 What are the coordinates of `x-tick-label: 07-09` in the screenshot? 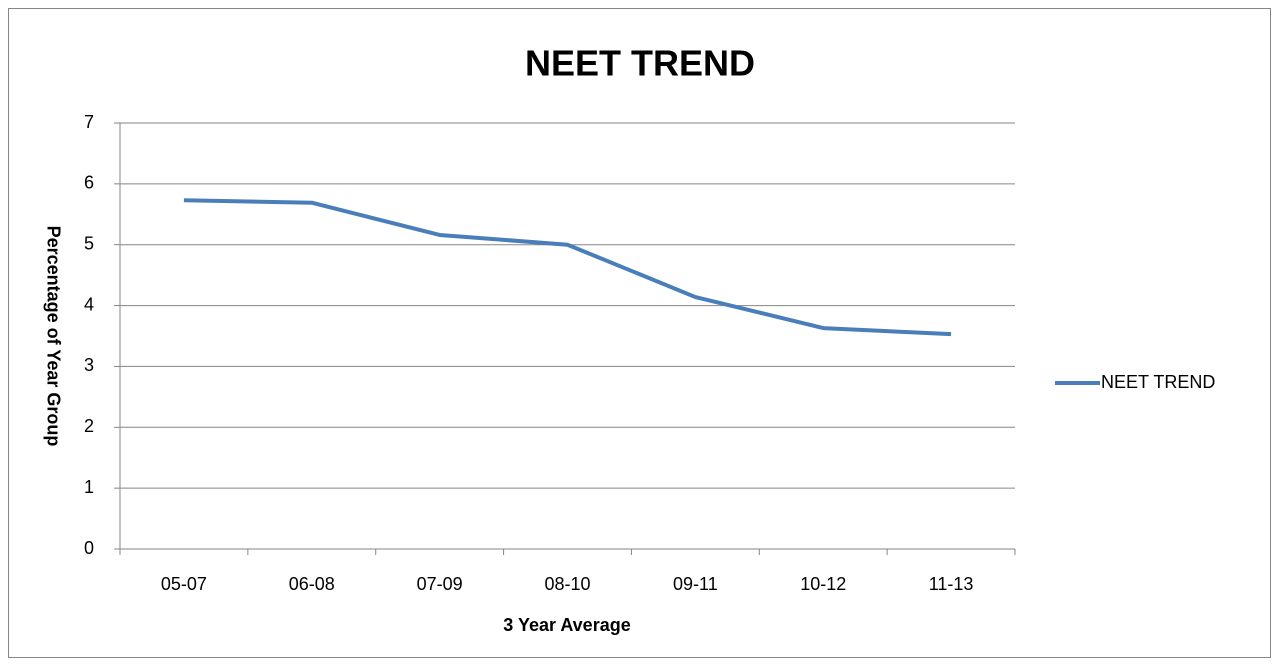 It's located at (440, 584).